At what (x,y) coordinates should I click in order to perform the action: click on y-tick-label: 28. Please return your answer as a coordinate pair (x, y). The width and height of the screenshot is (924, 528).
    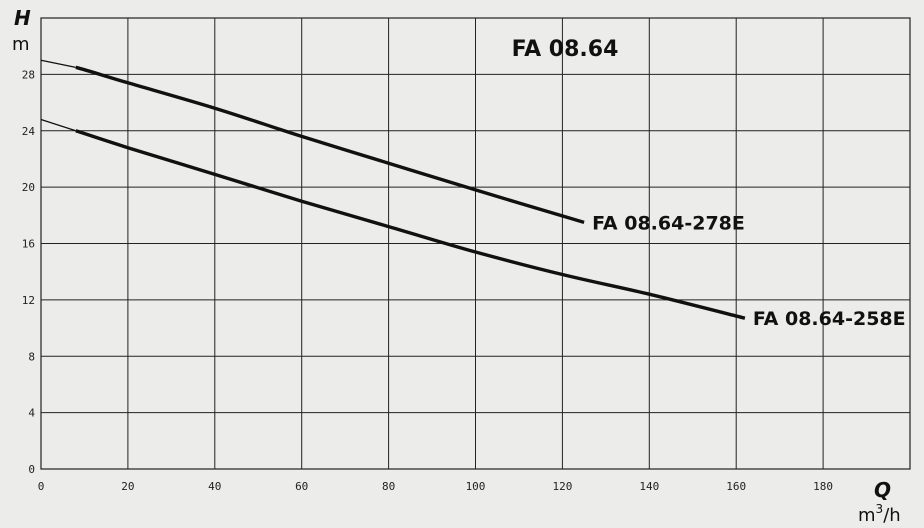
    Looking at the image, I should click on (28, 74).